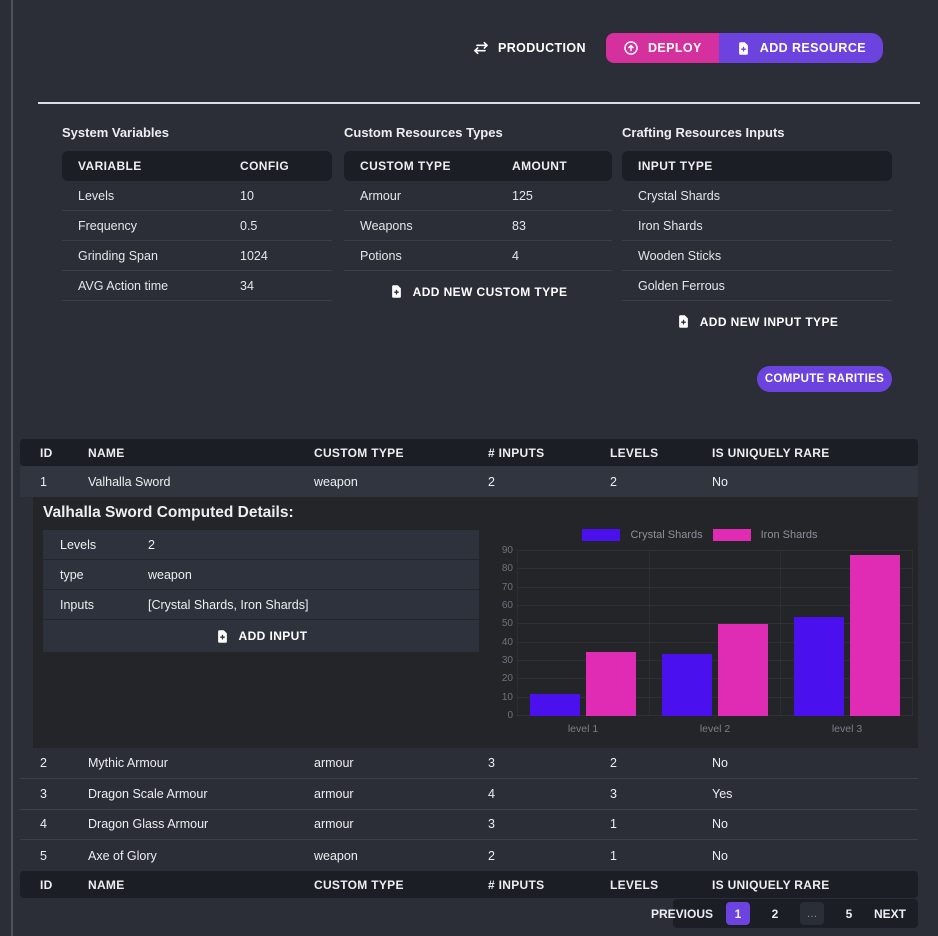  Describe the element at coordinates (481, 48) in the screenshot. I see `swap-arrows-icon` at that location.